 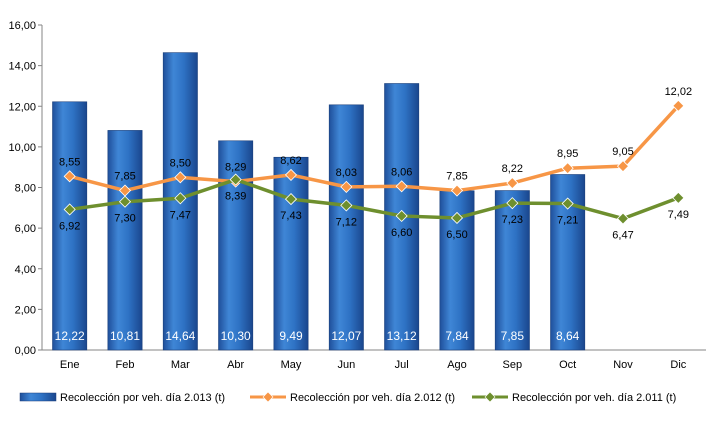 I want to click on legend-label: Recolección por veh. día 2.012 (t), so click(x=372, y=398).